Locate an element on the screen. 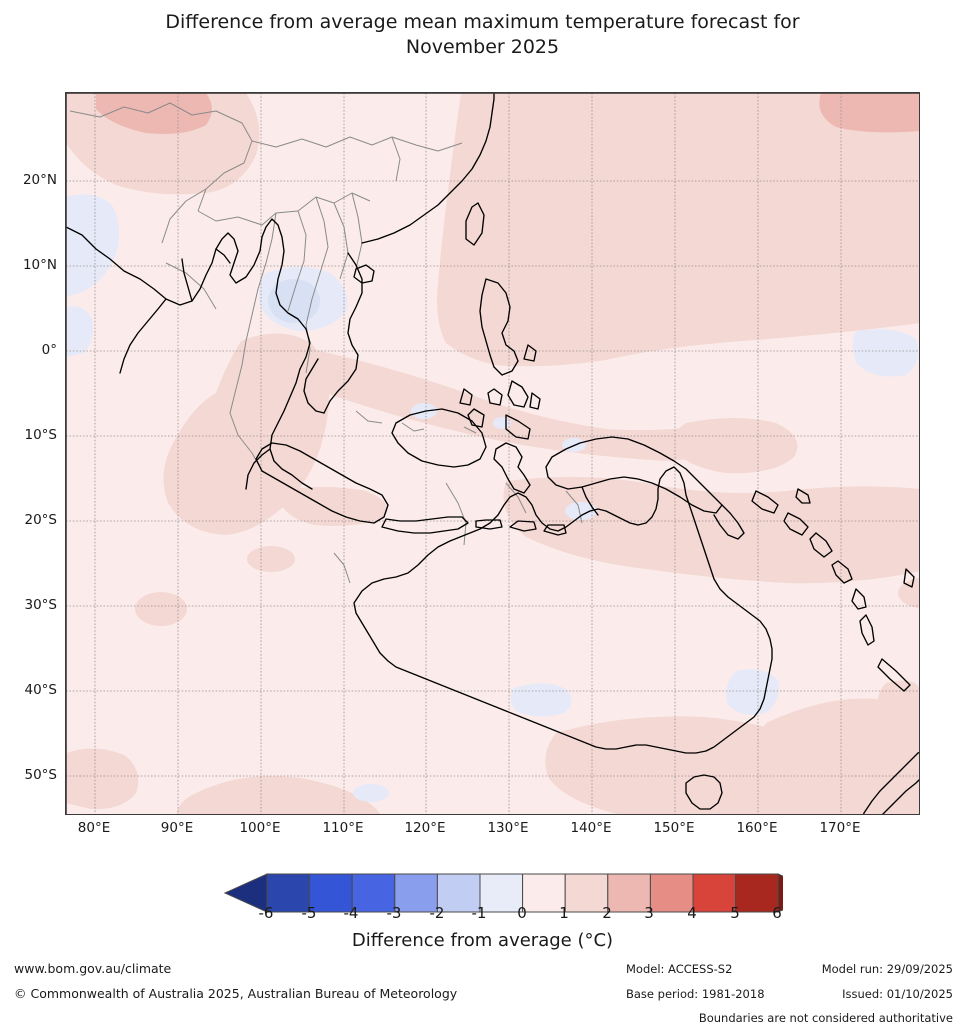 The height and width of the screenshot is (1035, 965). x-tick-90E: 90°E is located at coordinates (177, 828).